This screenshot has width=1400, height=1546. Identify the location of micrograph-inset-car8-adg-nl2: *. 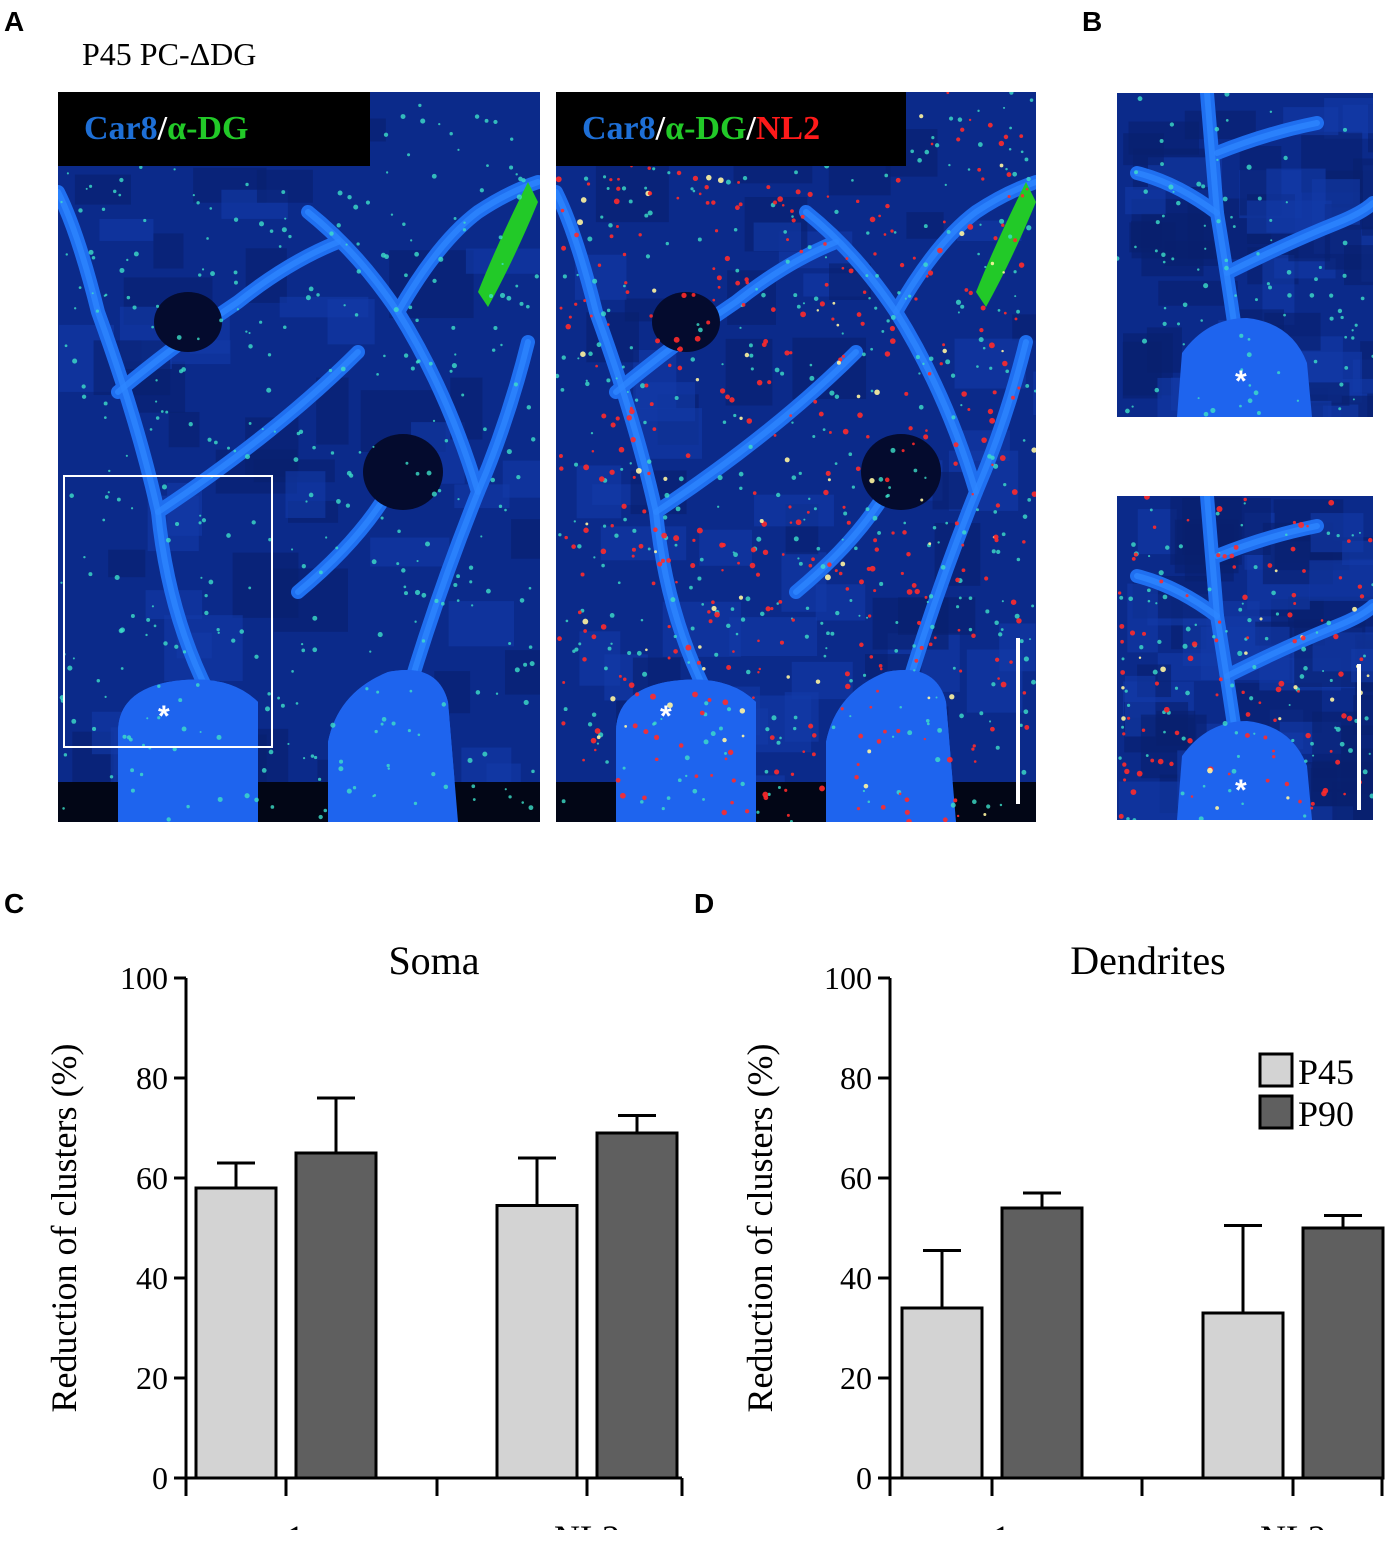
(1245, 658).